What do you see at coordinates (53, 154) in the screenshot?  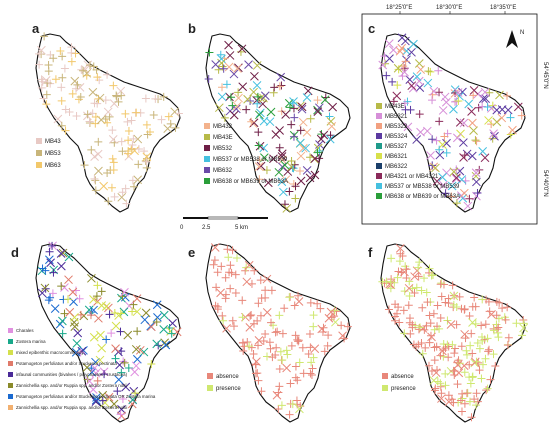 I see `legend-label-a-1: MB53` at bounding box center [53, 154].